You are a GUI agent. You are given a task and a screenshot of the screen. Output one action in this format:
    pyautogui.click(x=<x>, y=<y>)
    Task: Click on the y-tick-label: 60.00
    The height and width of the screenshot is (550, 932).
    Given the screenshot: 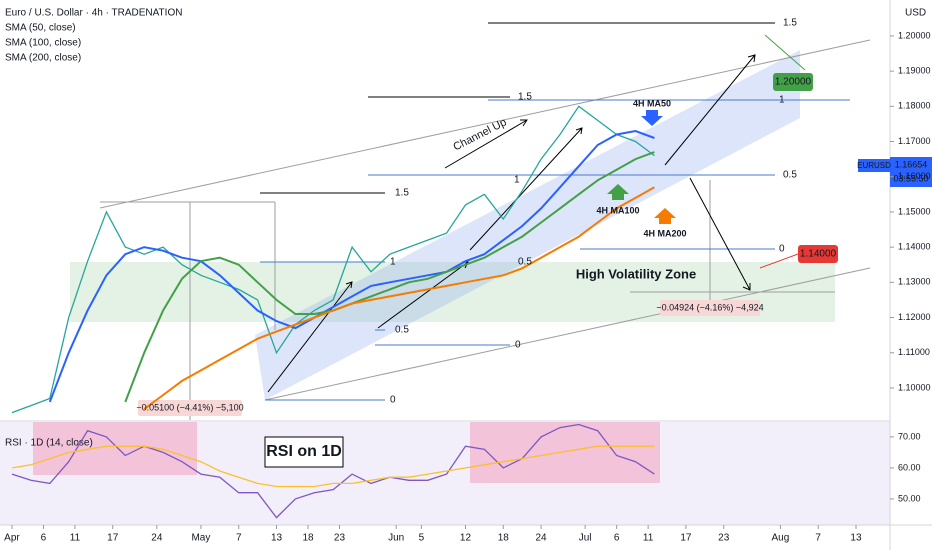 What is the action you would take?
    pyautogui.click(x=909, y=467)
    